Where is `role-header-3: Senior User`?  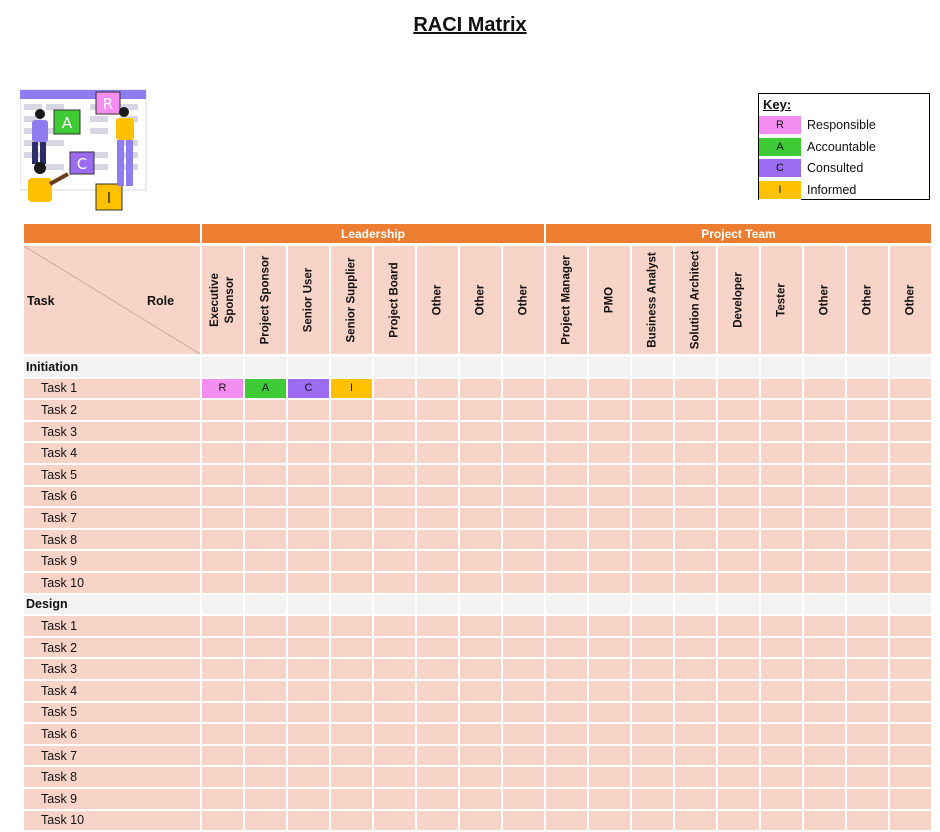 role-header-3: Senior User is located at coordinates (308, 300).